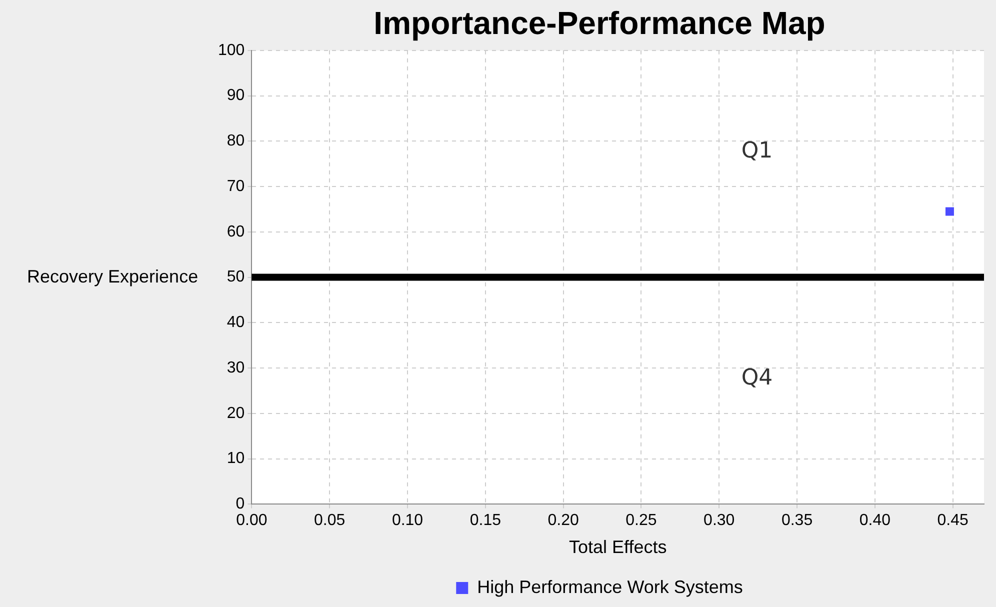  Describe the element at coordinates (235, 277) in the screenshot. I see `y-tick-label: 50` at that location.